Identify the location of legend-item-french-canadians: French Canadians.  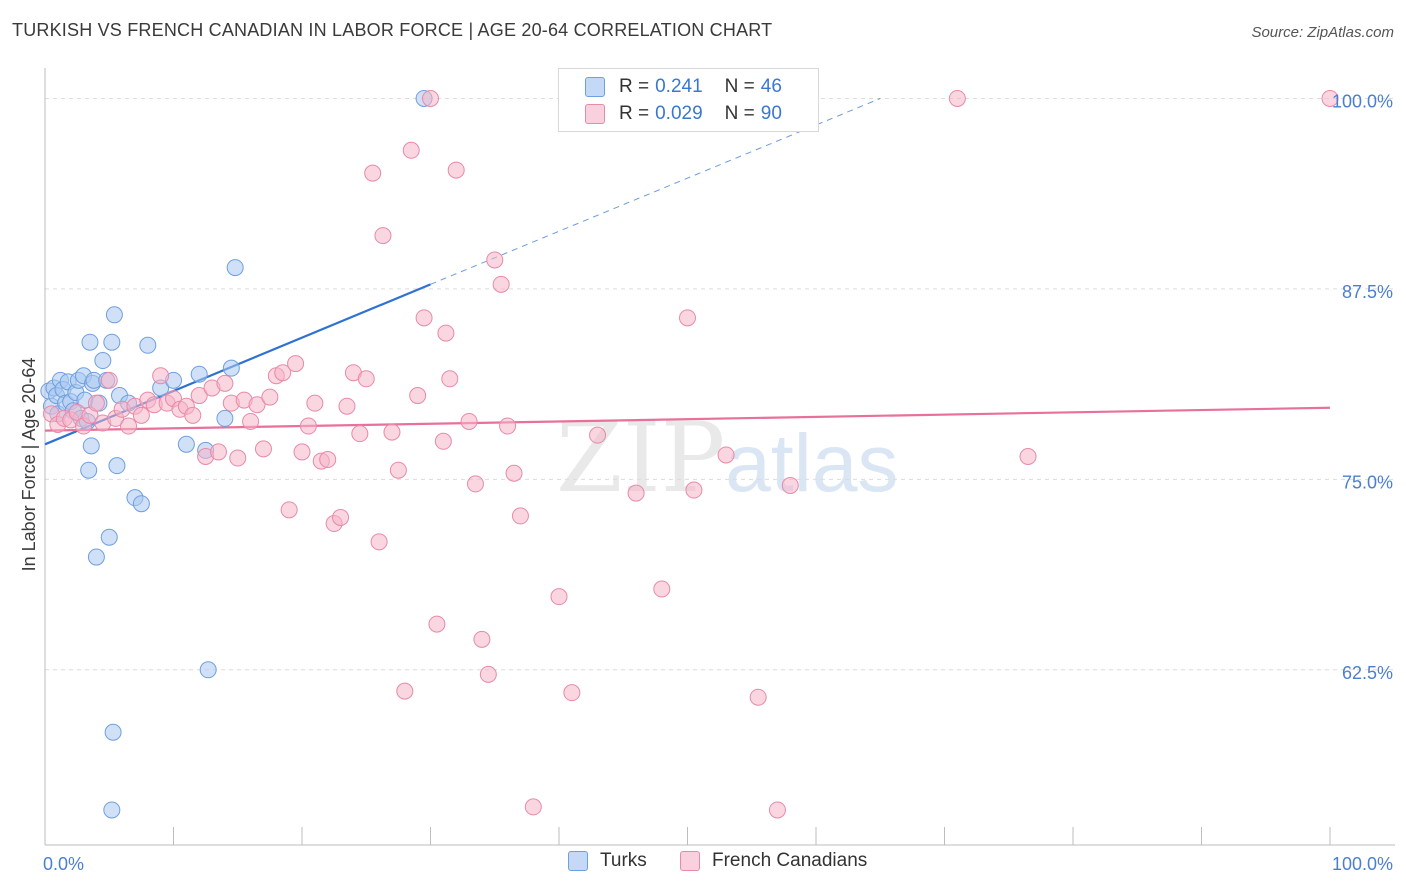
(773, 861).